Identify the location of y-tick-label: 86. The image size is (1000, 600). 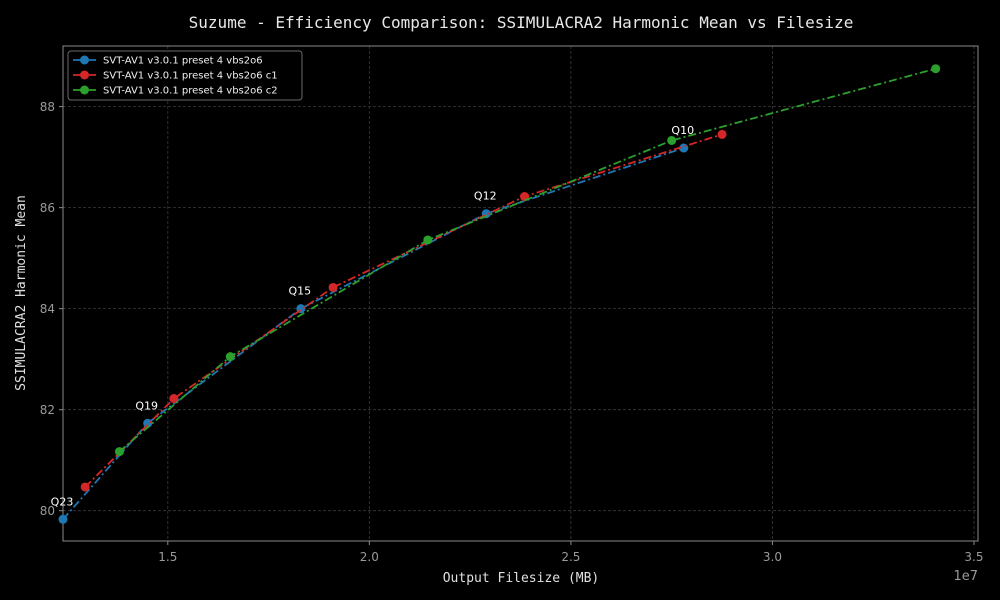
(47, 208).